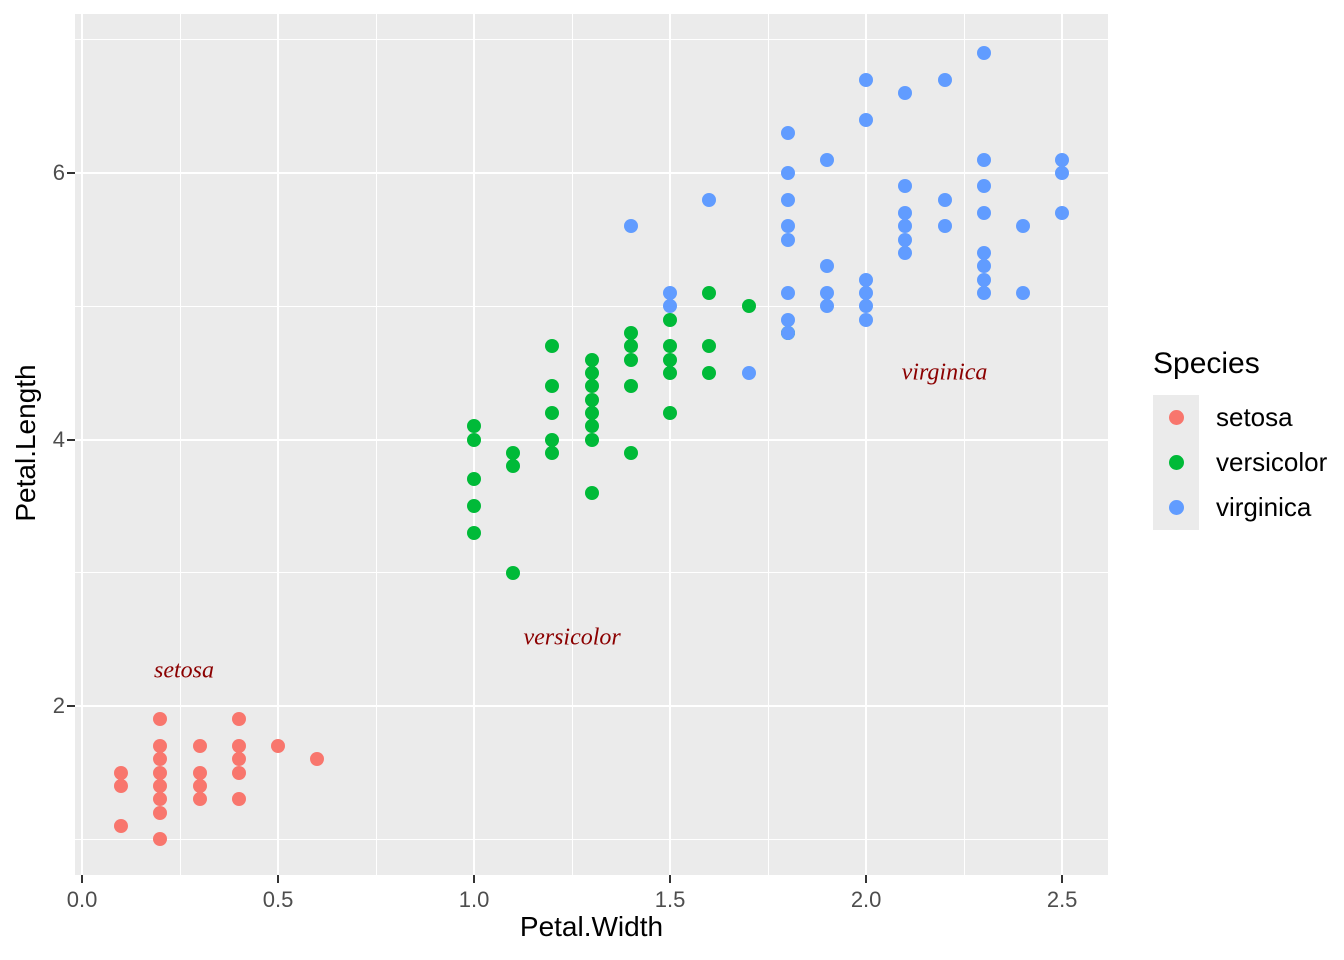  Describe the element at coordinates (58, 439) in the screenshot. I see `y-tick-label: 4` at that location.